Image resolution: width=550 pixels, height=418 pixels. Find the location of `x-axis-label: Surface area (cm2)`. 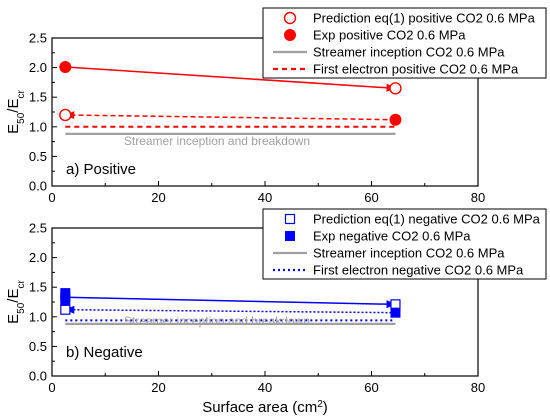

x-axis-label: Surface area (cm2) is located at coordinates (265, 408).